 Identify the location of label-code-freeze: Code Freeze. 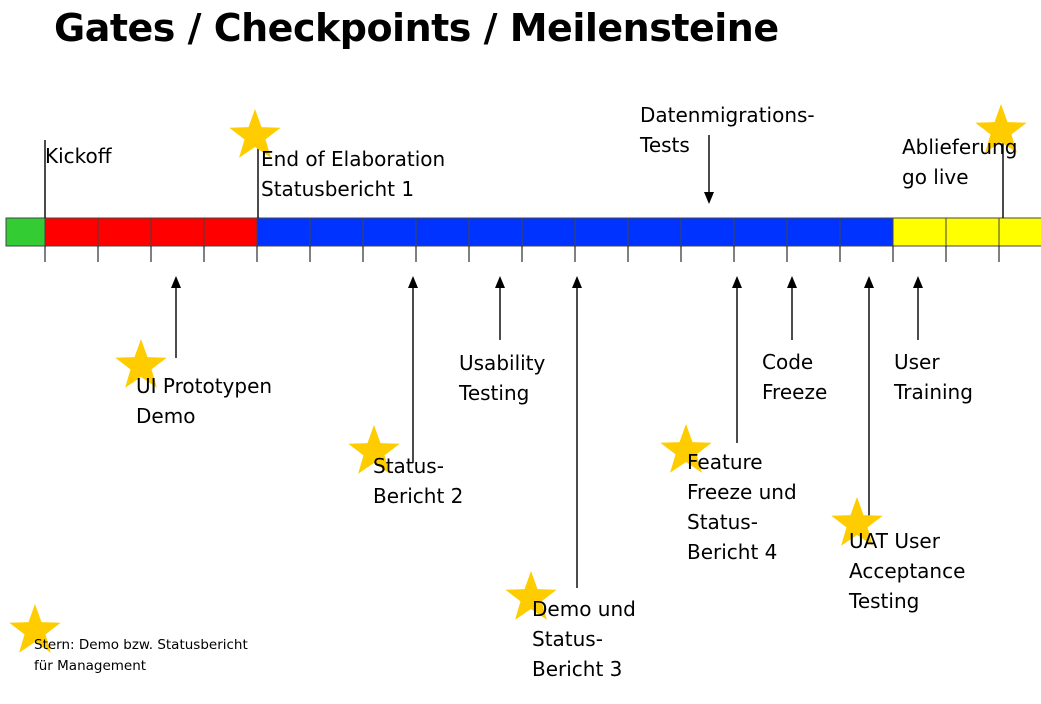
(794, 377).